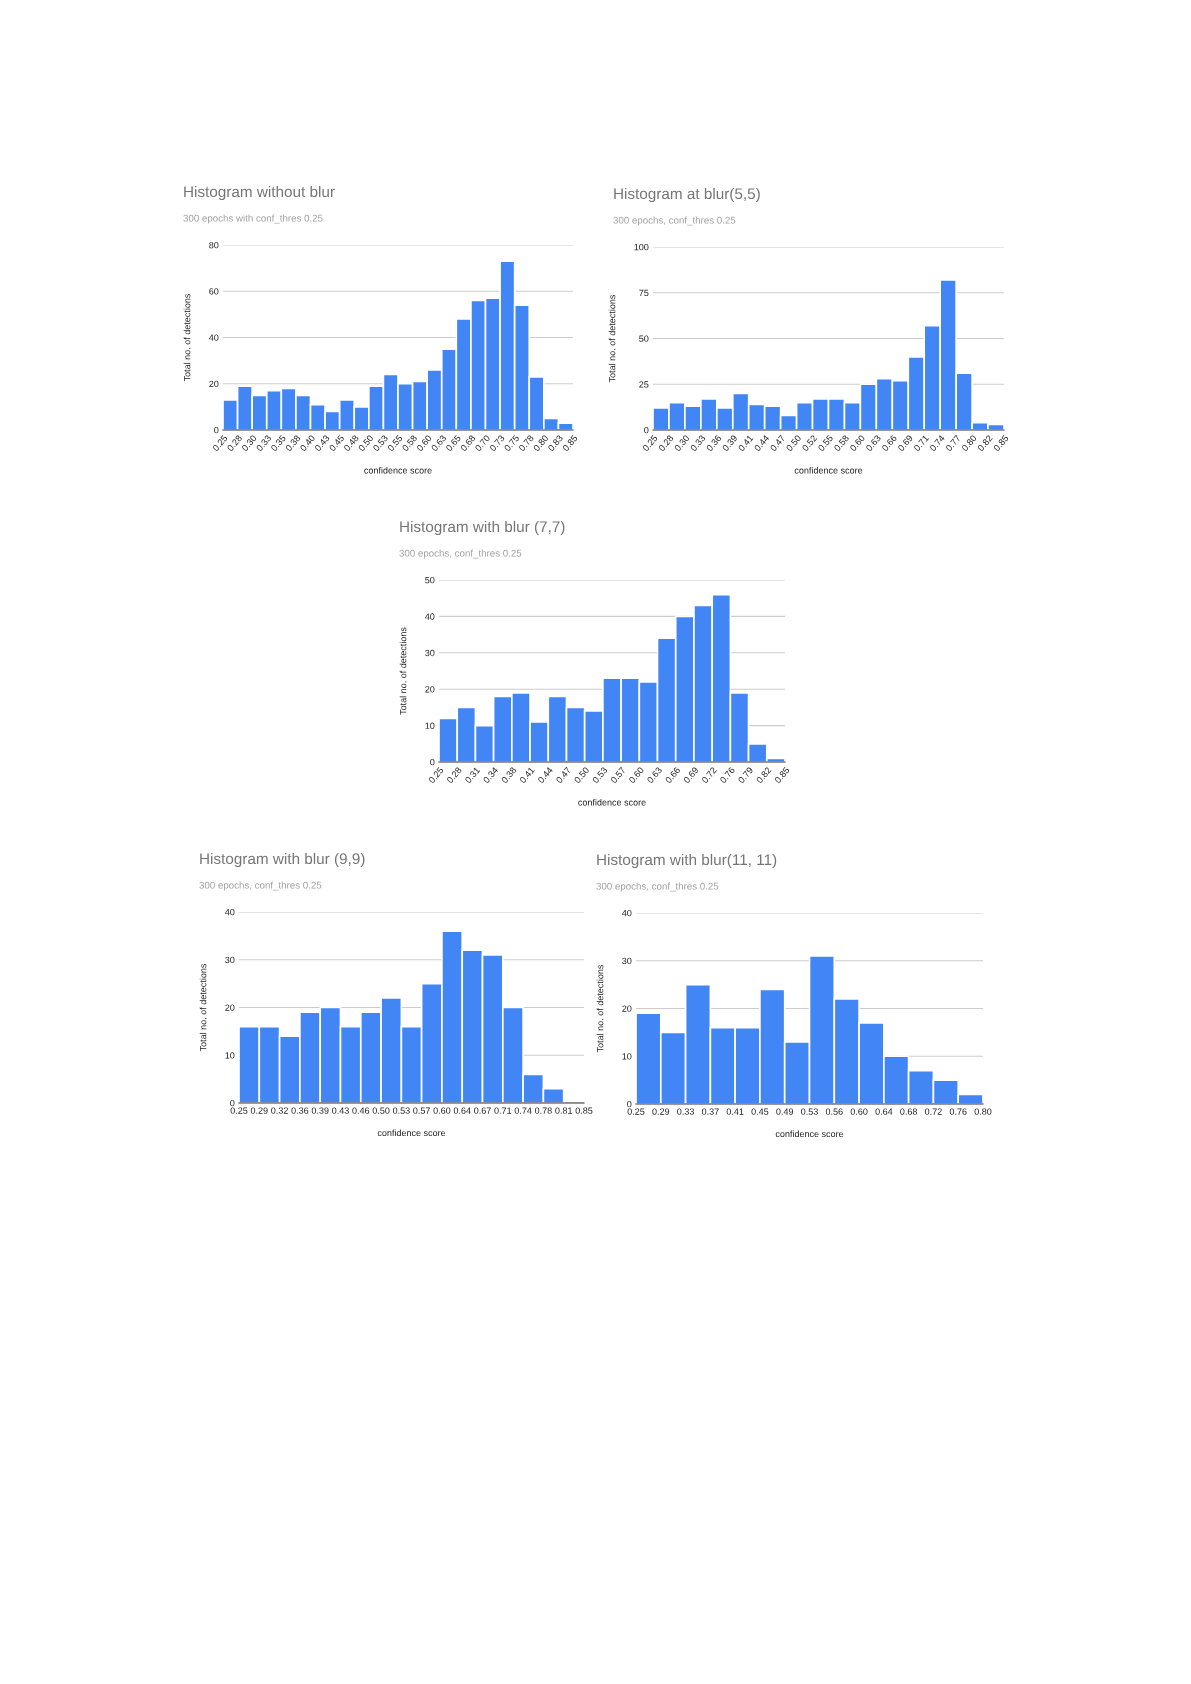  Describe the element at coordinates (214, 291) in the screenshot. I see `y-tick-label: 60` at that location.